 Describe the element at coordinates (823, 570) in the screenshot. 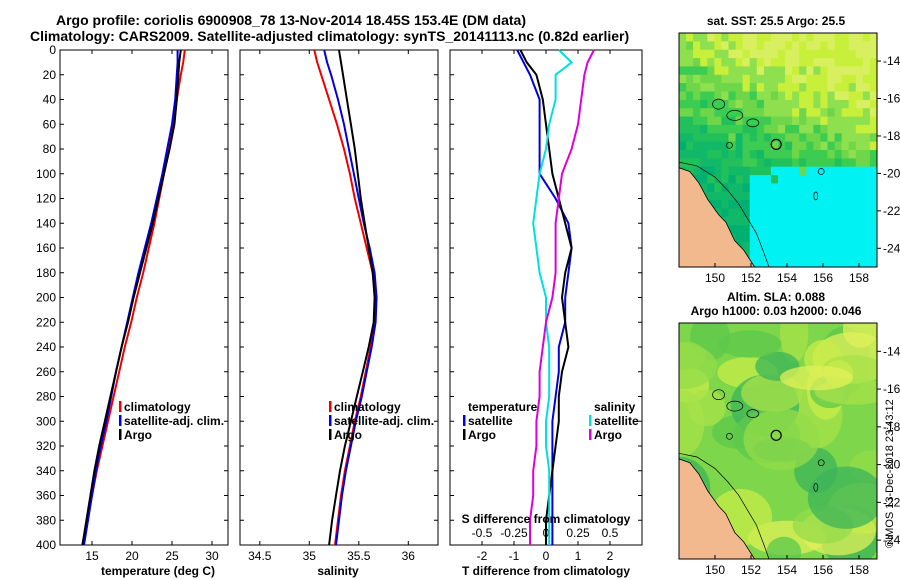

I see `map-sla-lon-label: 156` at that location.